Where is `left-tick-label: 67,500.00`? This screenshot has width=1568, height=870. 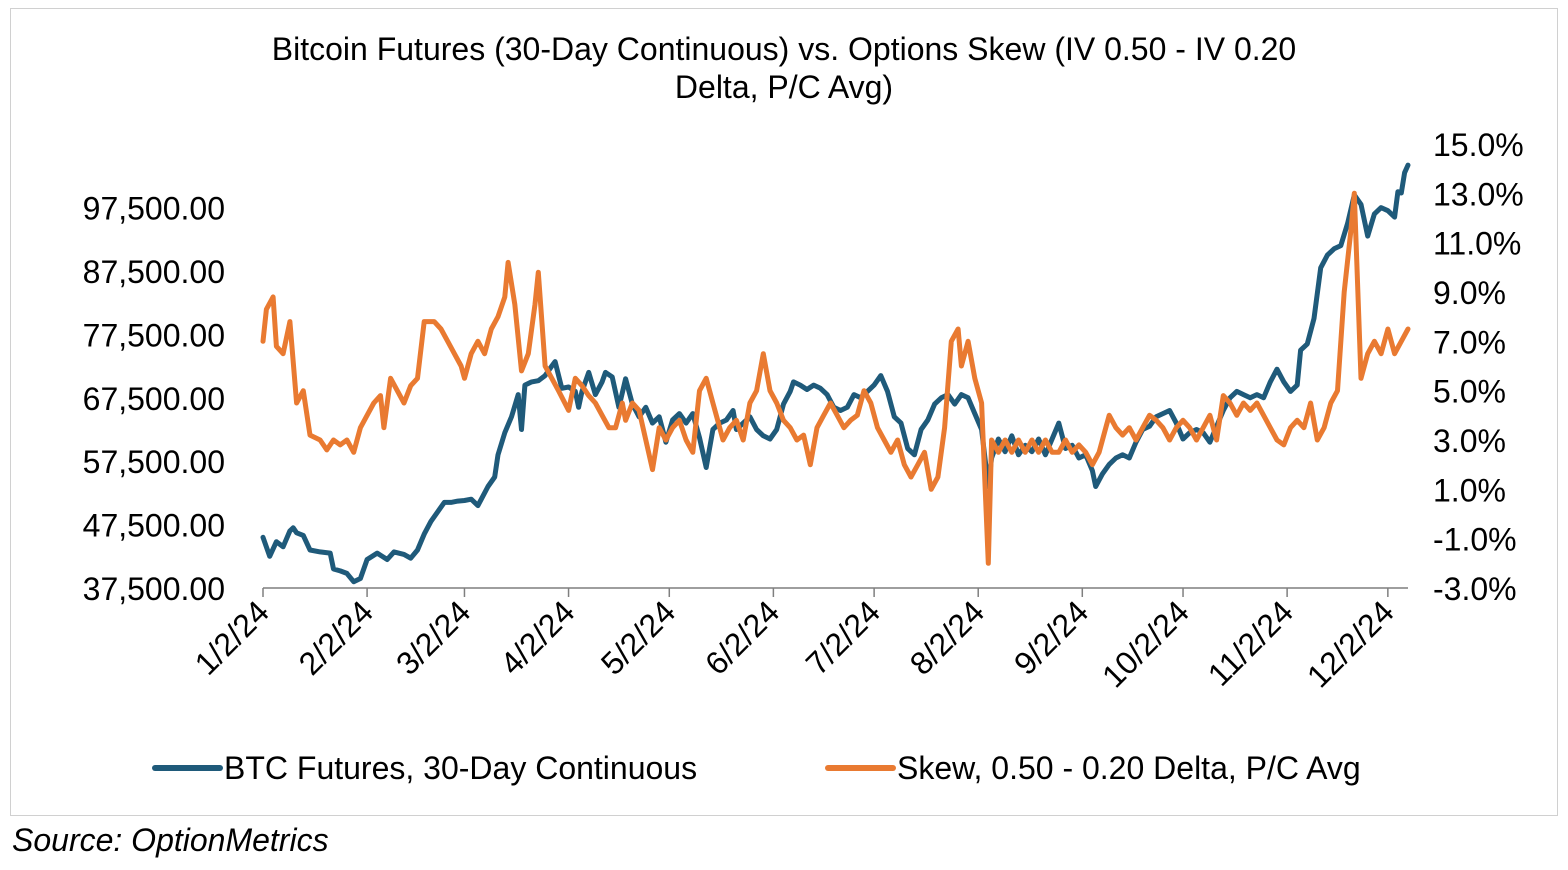 left-tick-label: 67,500.00 is located at coordinates (154, 399).